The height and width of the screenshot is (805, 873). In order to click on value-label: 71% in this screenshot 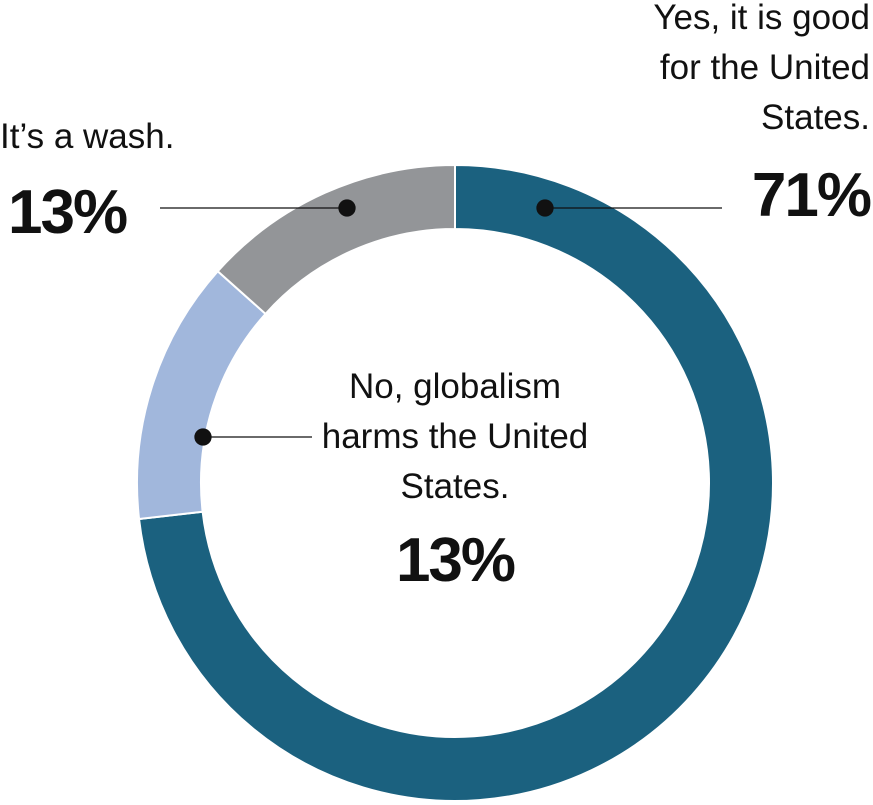, I will do `click(811, 195)`.